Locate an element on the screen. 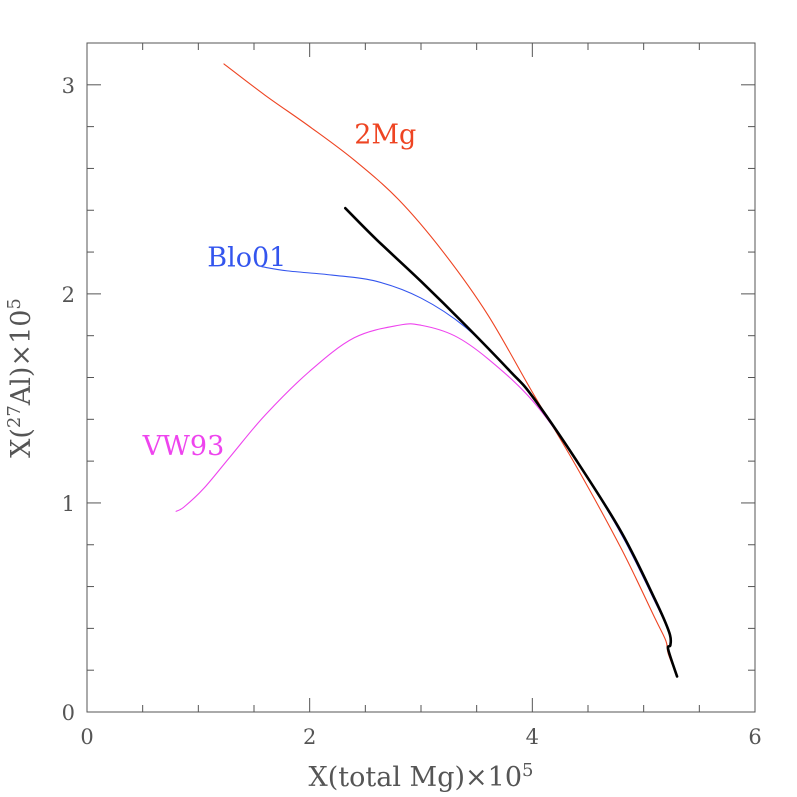 The width and height of the screenshot is (797, 797). y-tick-label: 1 is located at coordinates (68, 504).